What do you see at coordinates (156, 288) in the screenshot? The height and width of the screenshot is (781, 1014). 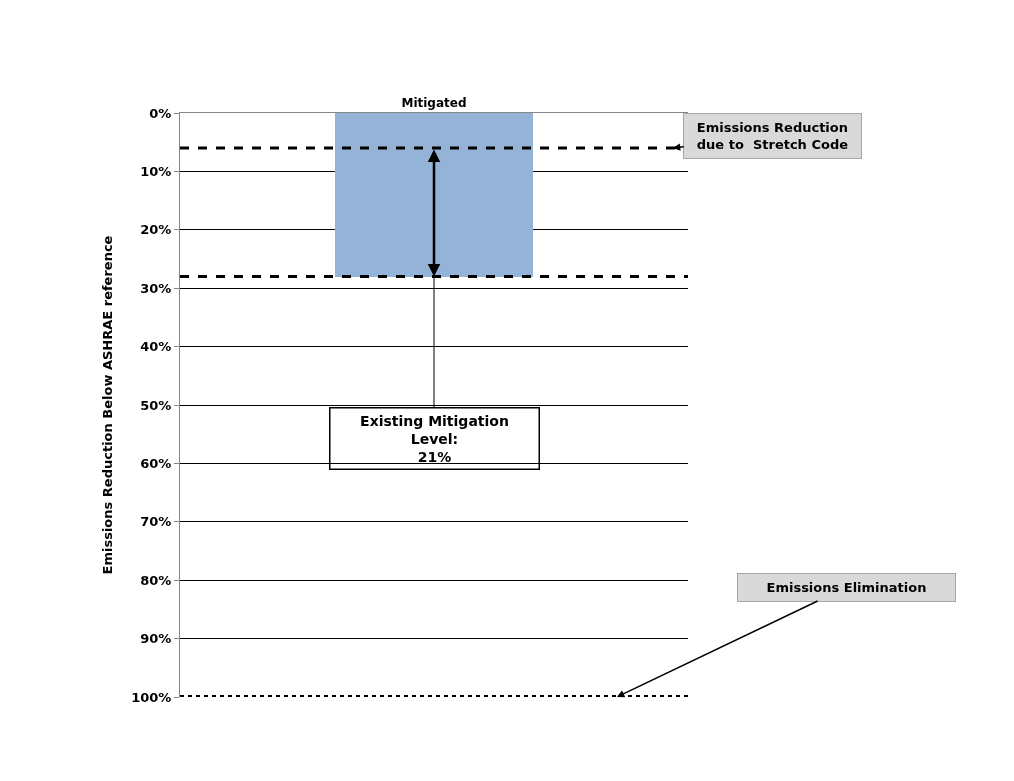 I see `y-tick-label: 30%` at bounding box center [156, 288].